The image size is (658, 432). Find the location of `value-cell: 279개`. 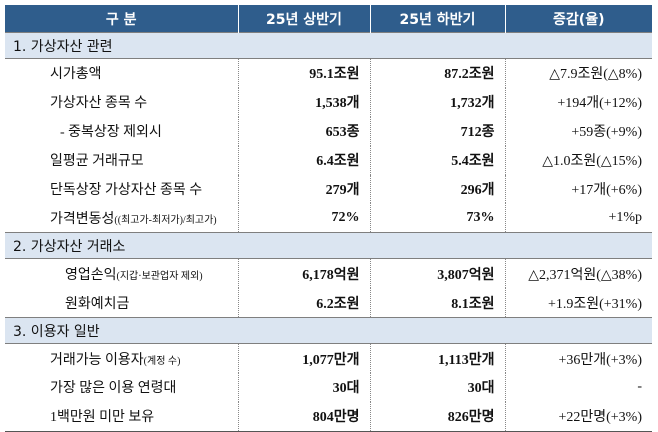

value-cell: 279개 is located at coordinates (303, 189).